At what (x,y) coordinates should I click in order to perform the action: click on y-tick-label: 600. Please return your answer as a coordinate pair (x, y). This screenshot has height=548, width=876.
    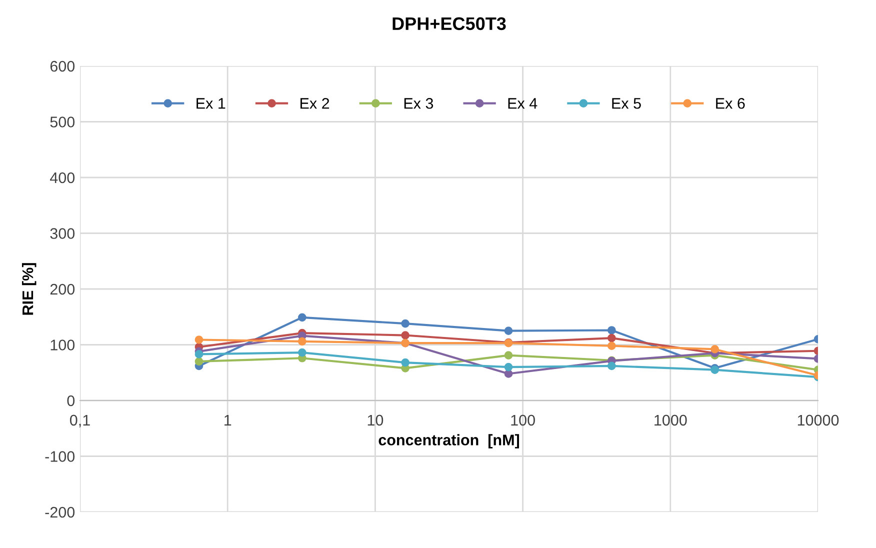
    Looking at the image, I should click on (62, 66).